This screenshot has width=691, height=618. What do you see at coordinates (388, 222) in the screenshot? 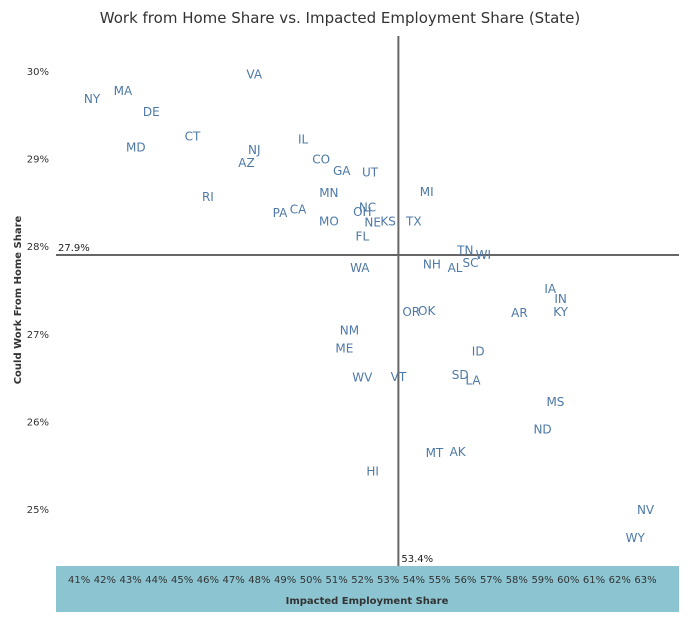
I see `state-point-ks: KS` at bounding box center [388, 222].